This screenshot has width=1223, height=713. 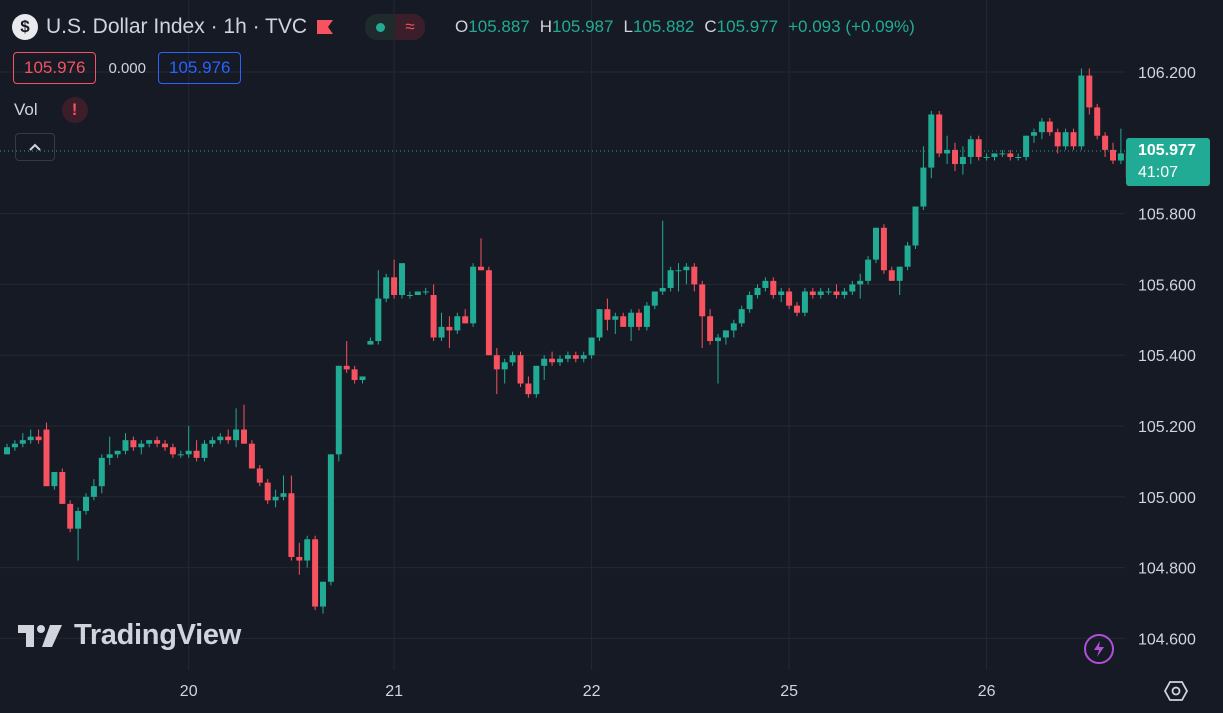 What do you see at coordinates (35, 147) in the screenshot?
I see `collapse-button` at bounding box center [35, 147].